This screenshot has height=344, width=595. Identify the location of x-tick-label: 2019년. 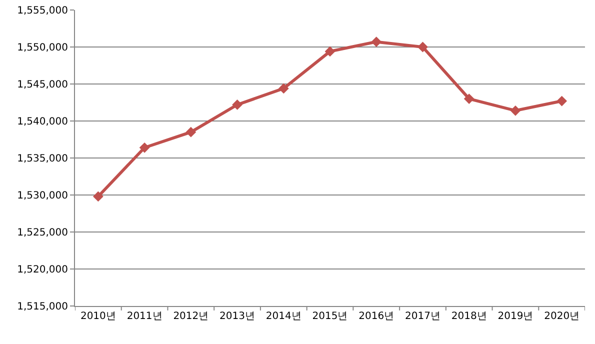
(516, 316).